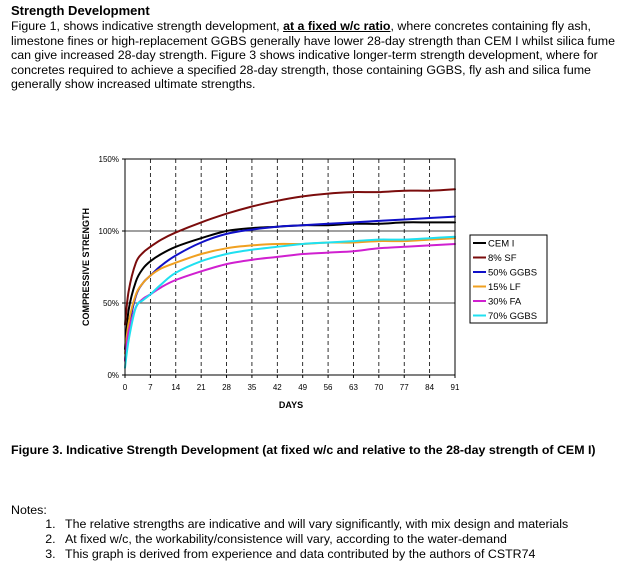 The width and height of the screenshot is (623, 574). What do you see at coordinates (501, 244) in the screenshot?
I see `legend-label: CEM I` at bounding box center [501, 244].